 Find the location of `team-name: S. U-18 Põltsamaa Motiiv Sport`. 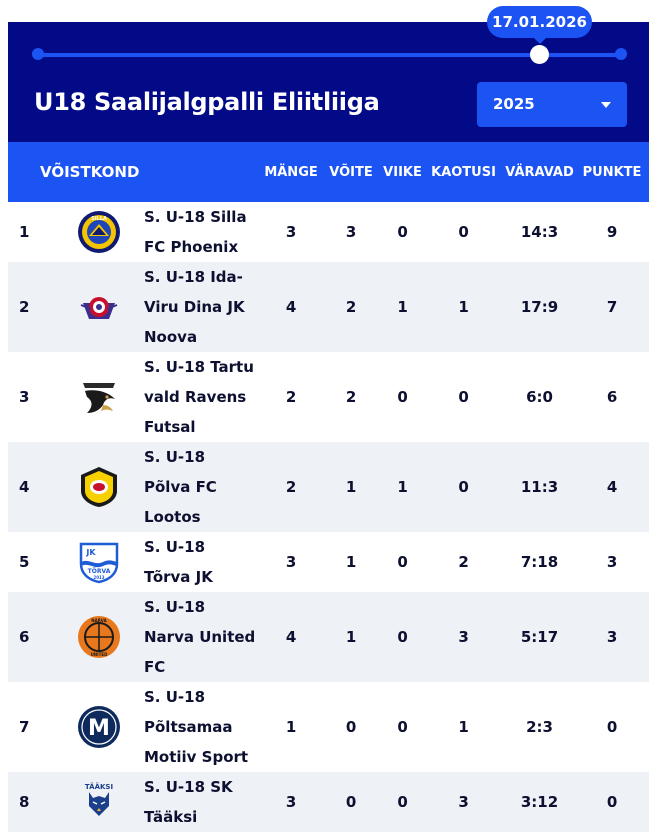

team-name: S. U-18 Põltsamaa Motiiv Sport is located at coordinates (196, 727).